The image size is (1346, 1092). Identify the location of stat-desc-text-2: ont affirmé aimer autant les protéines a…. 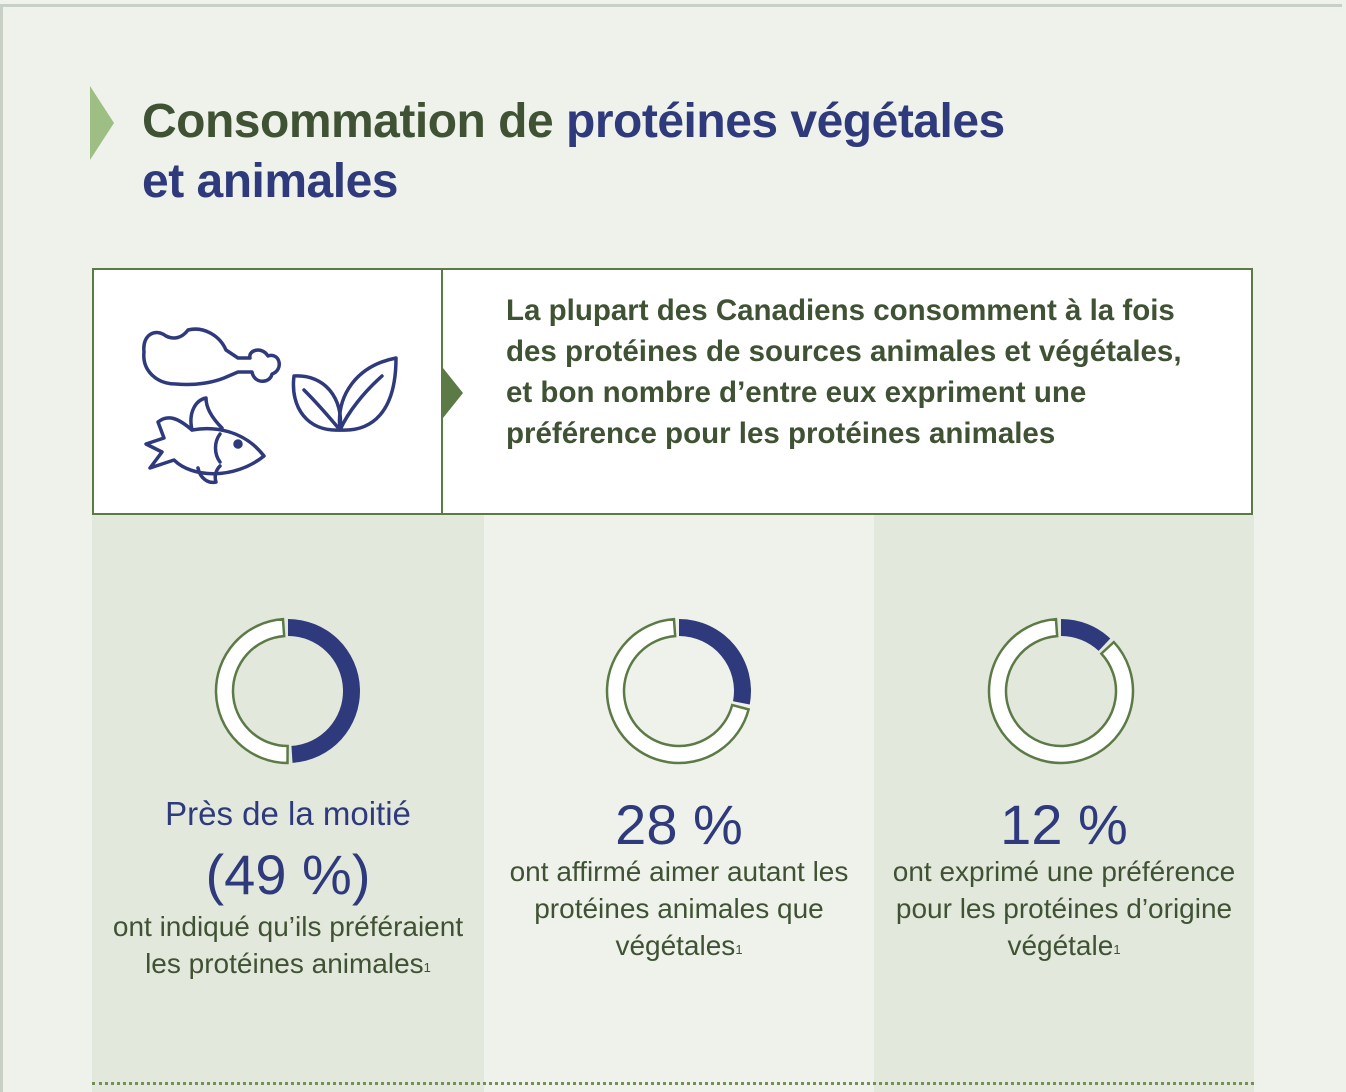
(679, 908).